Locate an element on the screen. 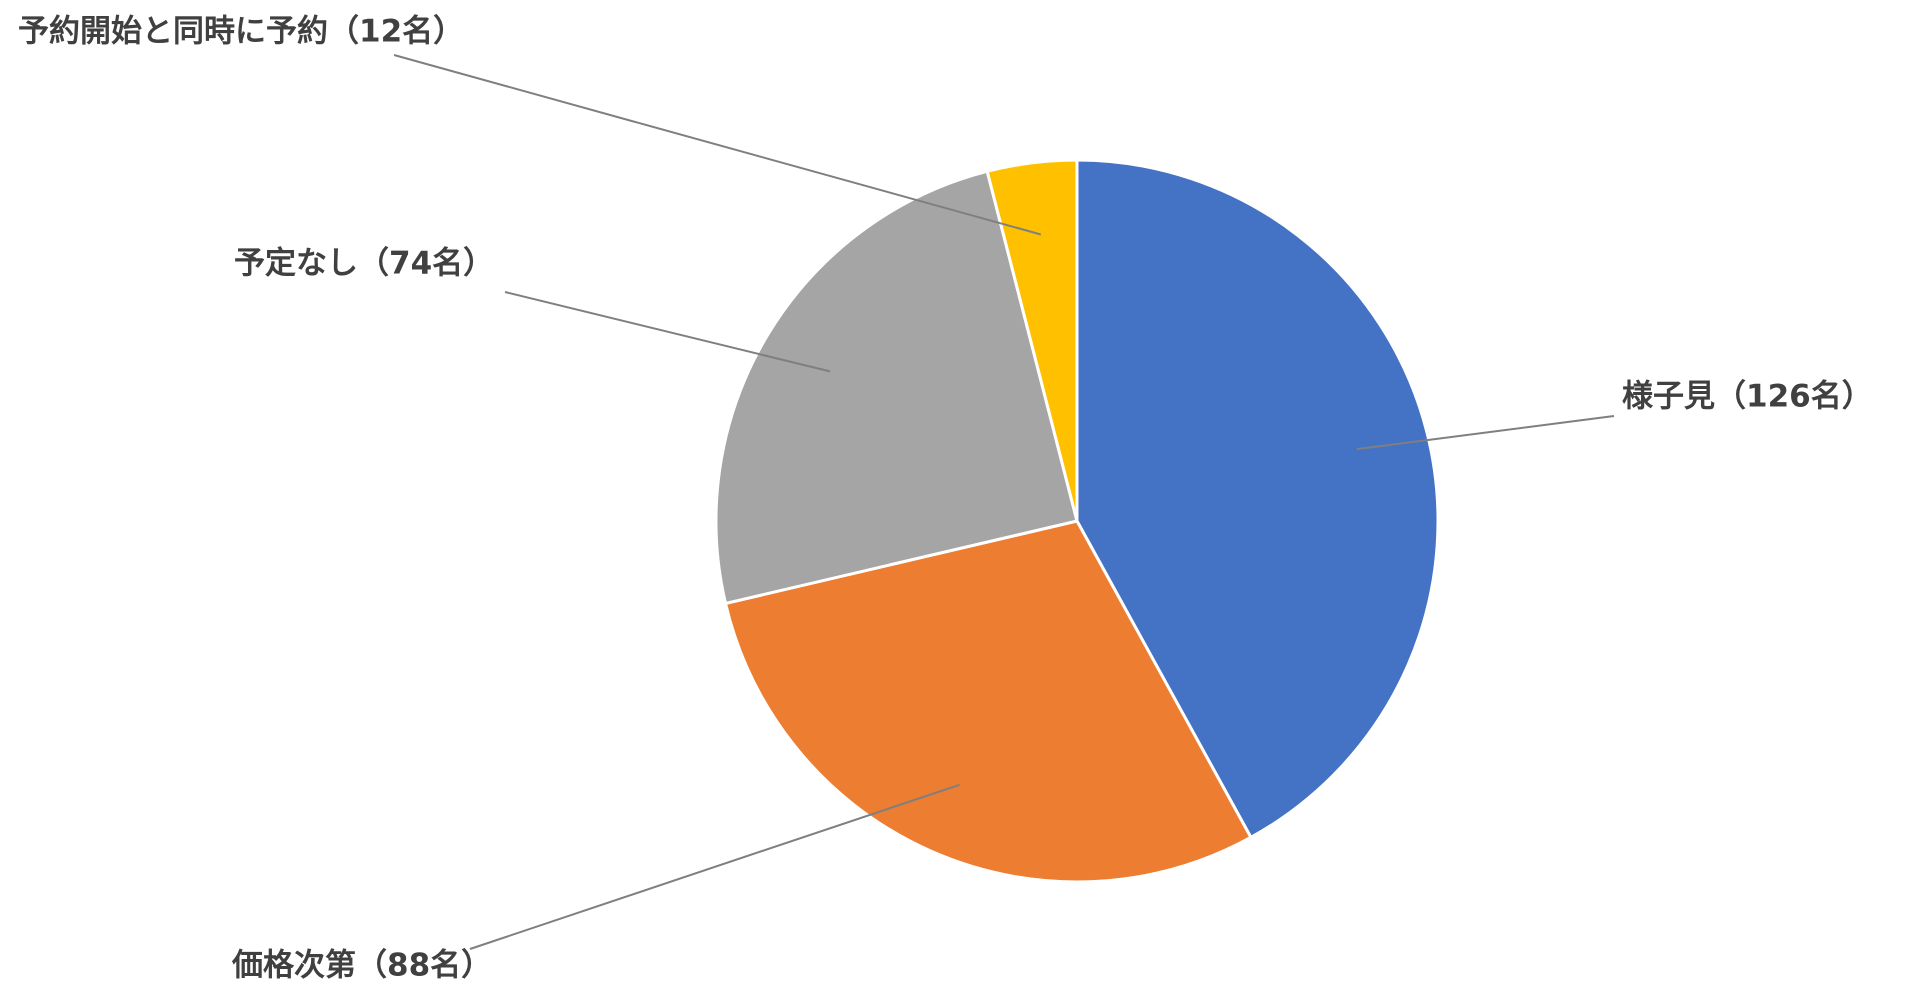  data-label: 予定なし（74名） is located at coordinates (364, 264).